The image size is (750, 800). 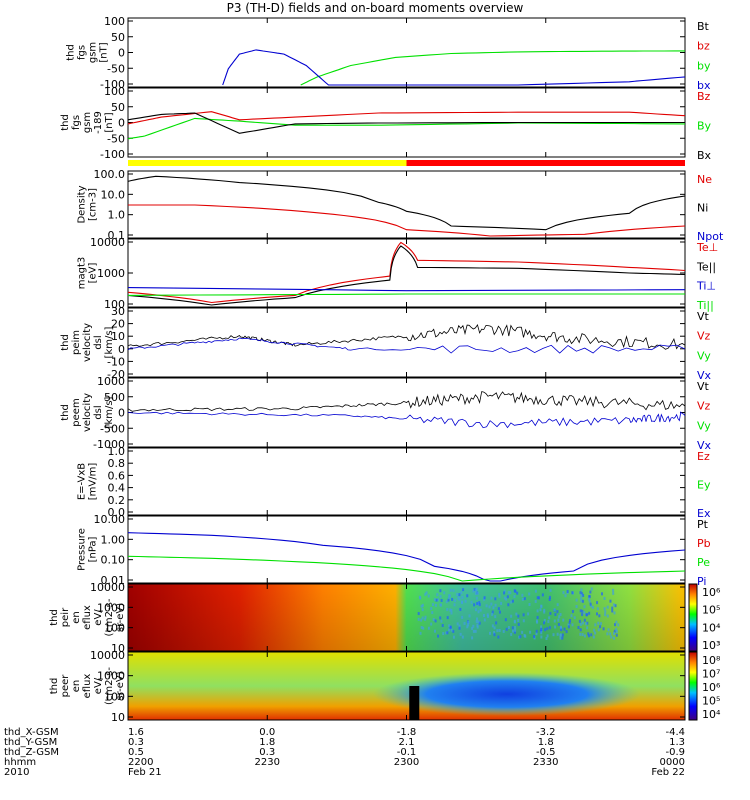 What do you see at coordinates (545, 762) in the screenshot?
I see `footer-value: 2330` at bounding box center [545, 762].